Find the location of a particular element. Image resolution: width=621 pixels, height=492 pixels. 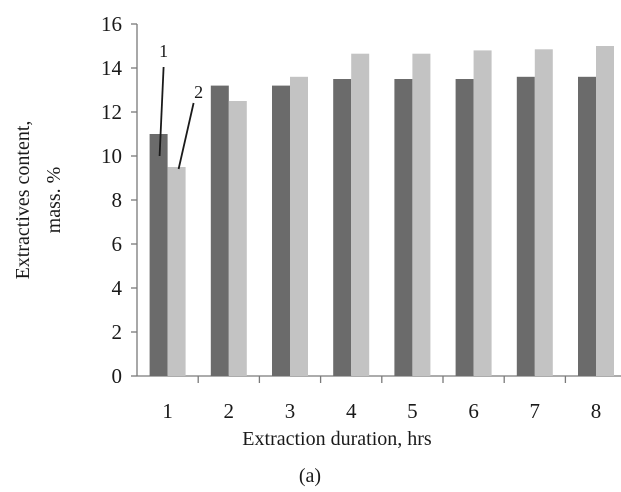

x-axis-ticks: 1 2 3 4 5 6 7 8 is located at coordinates (382, 399).